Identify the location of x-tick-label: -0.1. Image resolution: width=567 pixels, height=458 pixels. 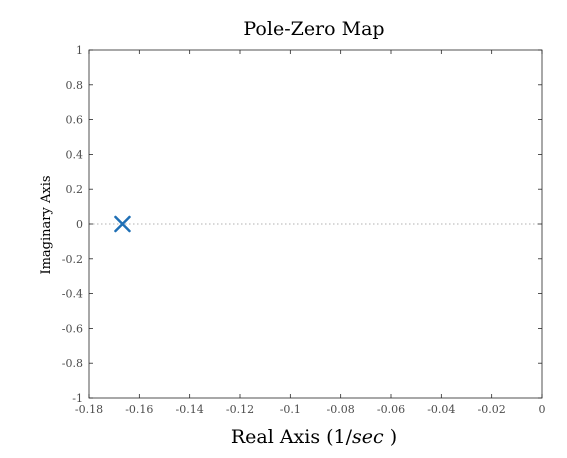
(290, 409).